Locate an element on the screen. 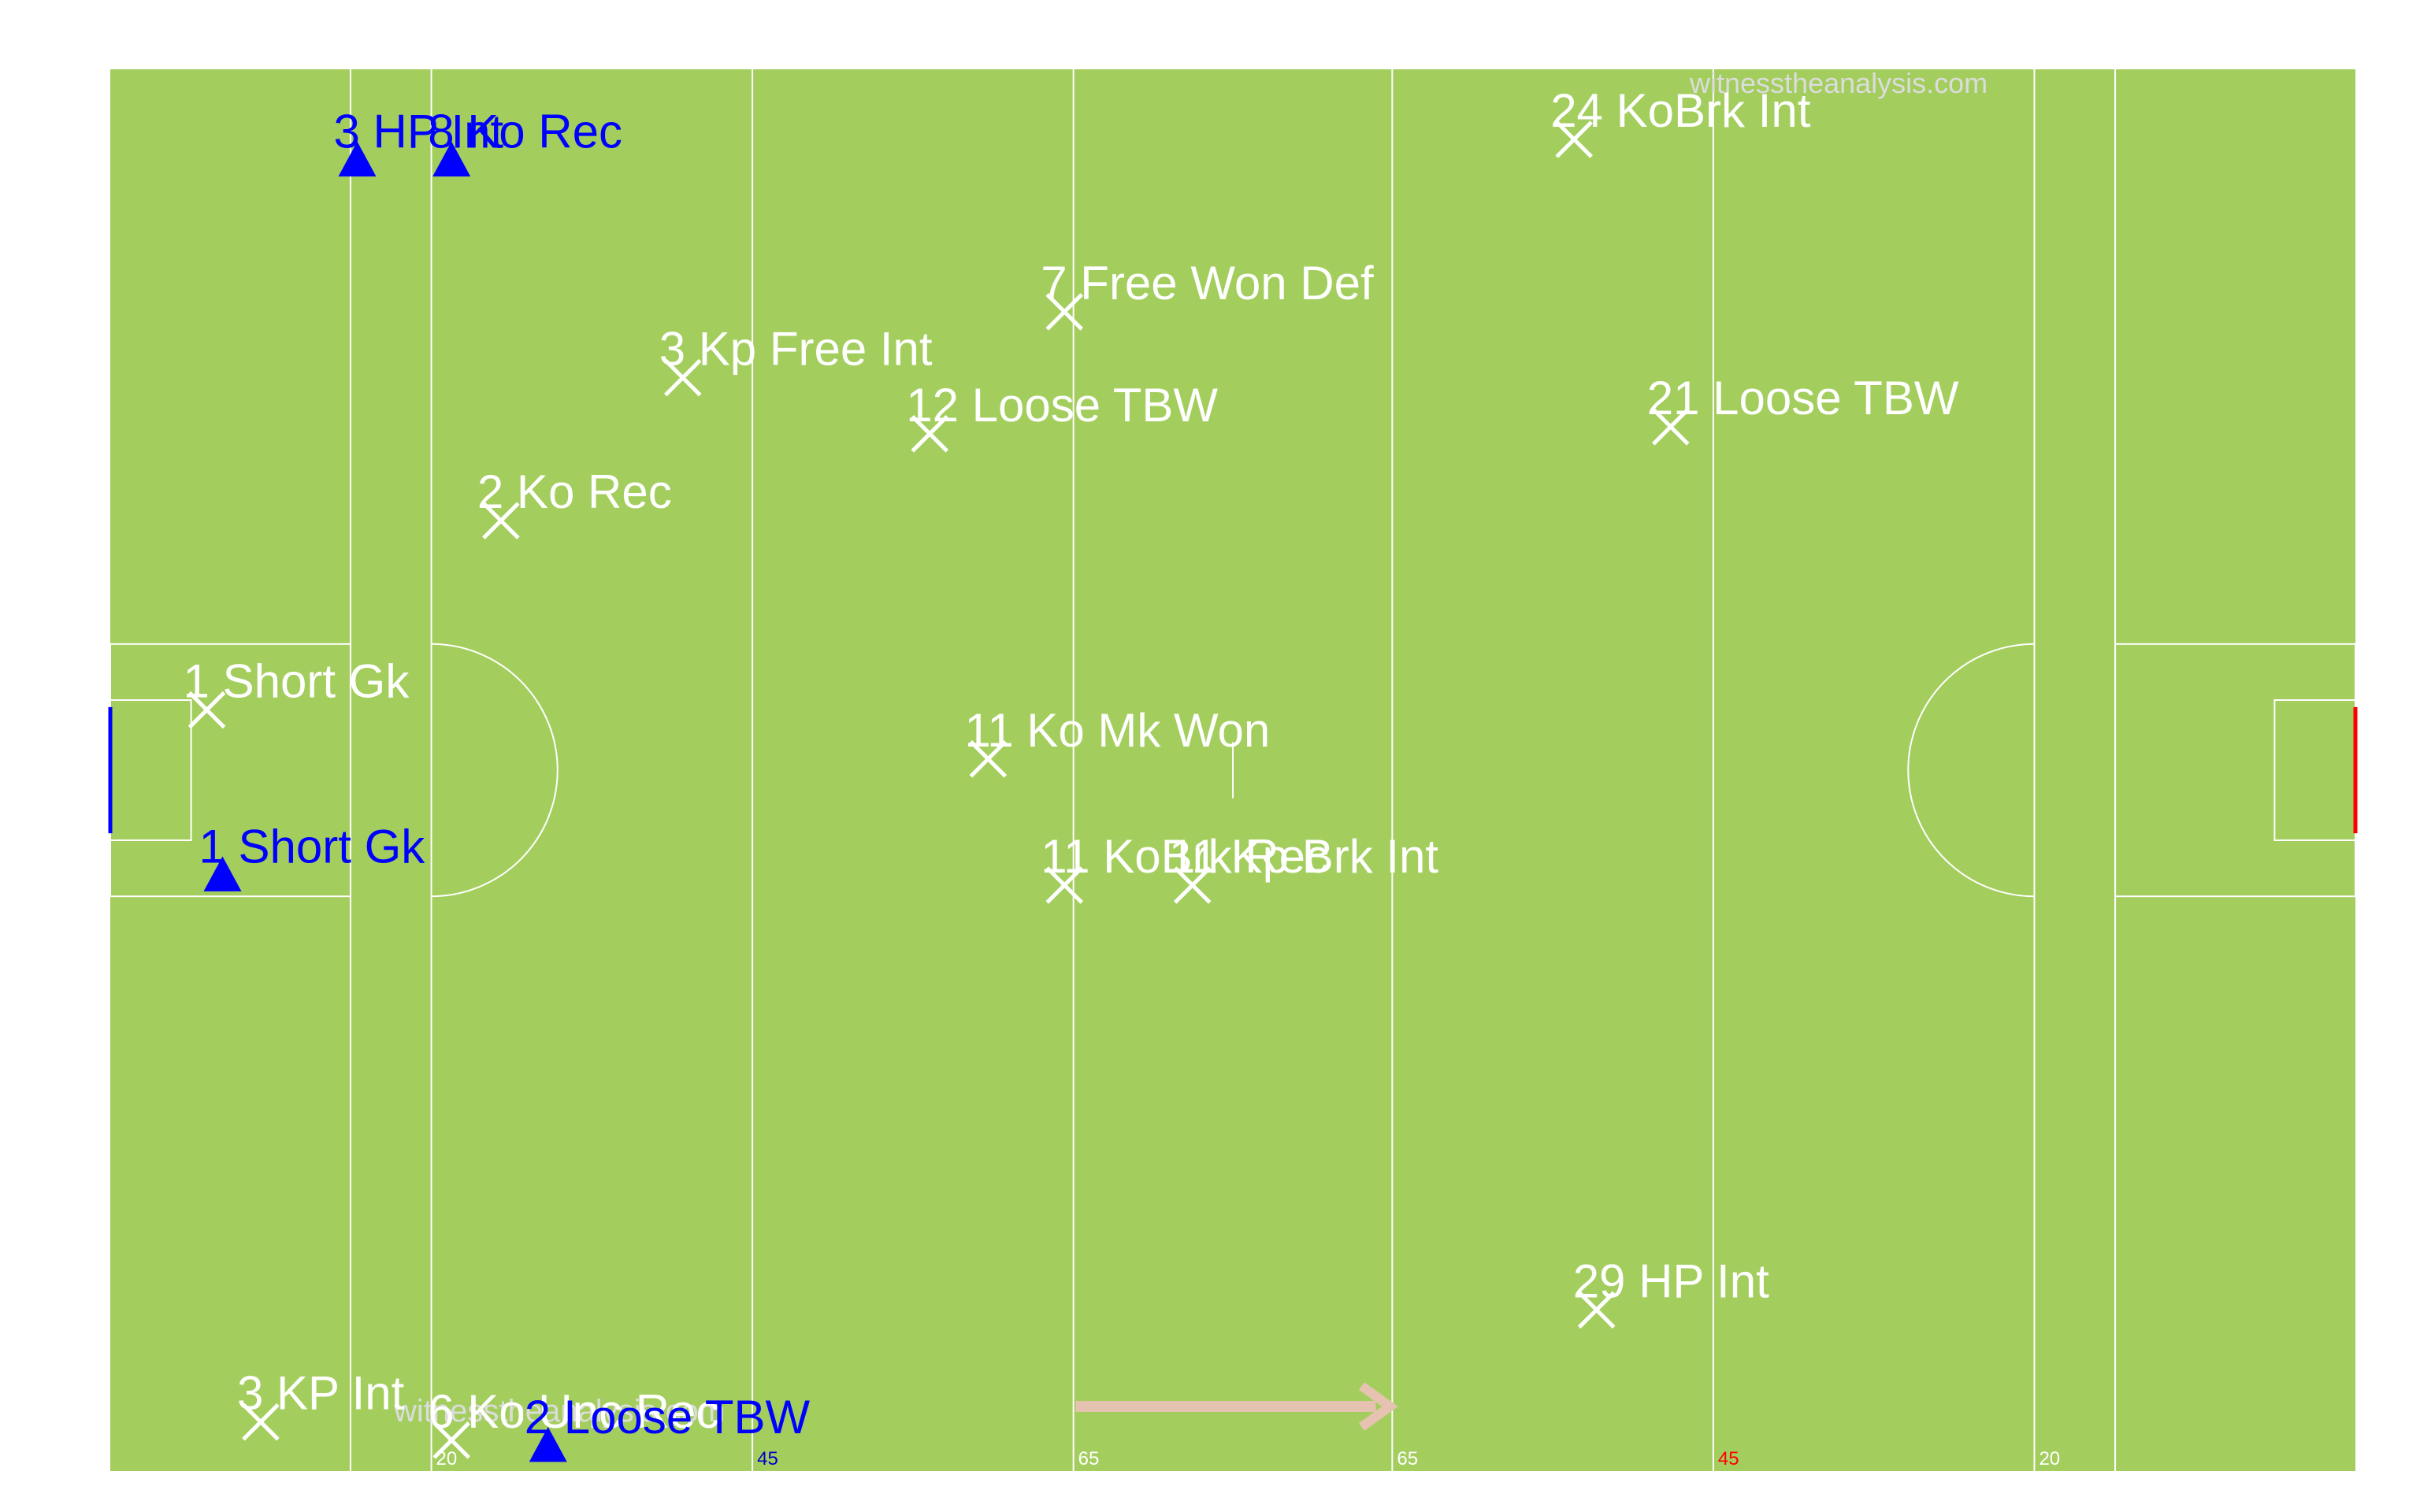  left-arc is located at coordinates (495, 770).